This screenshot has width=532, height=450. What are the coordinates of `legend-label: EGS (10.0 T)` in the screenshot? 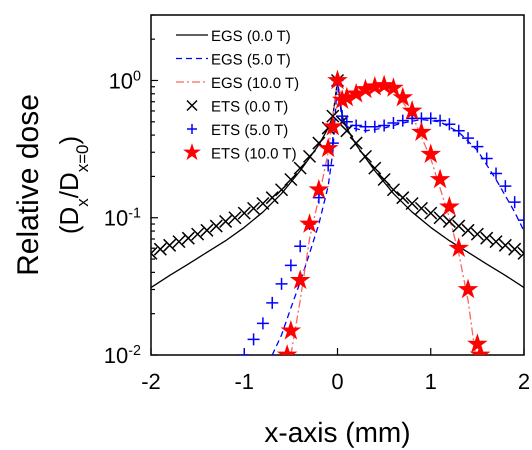 It's located at (255, 83).